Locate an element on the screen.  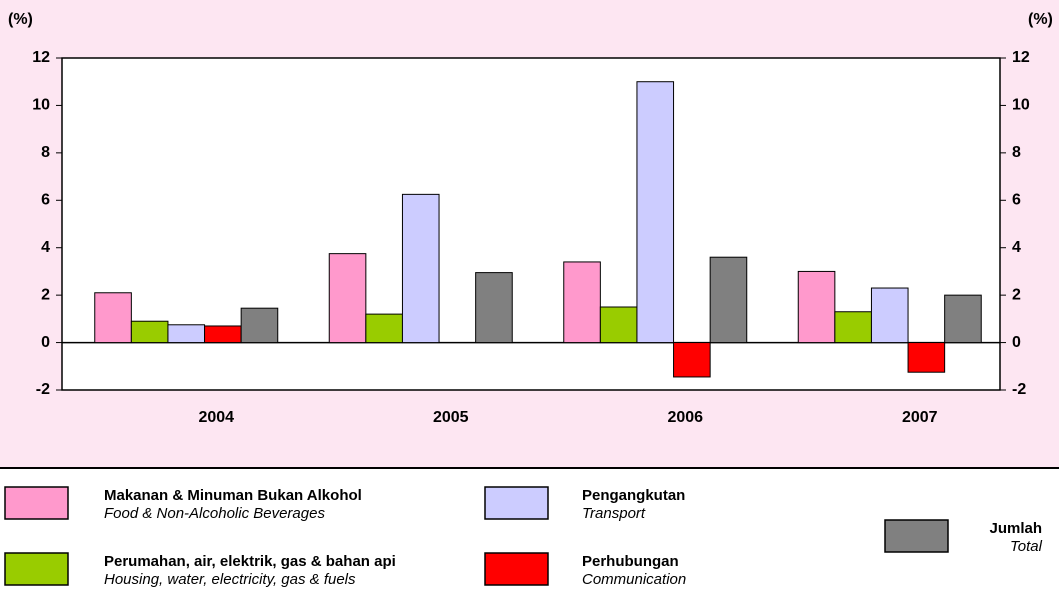
y-tick-label: -2 is located at coordinates (43, 389).